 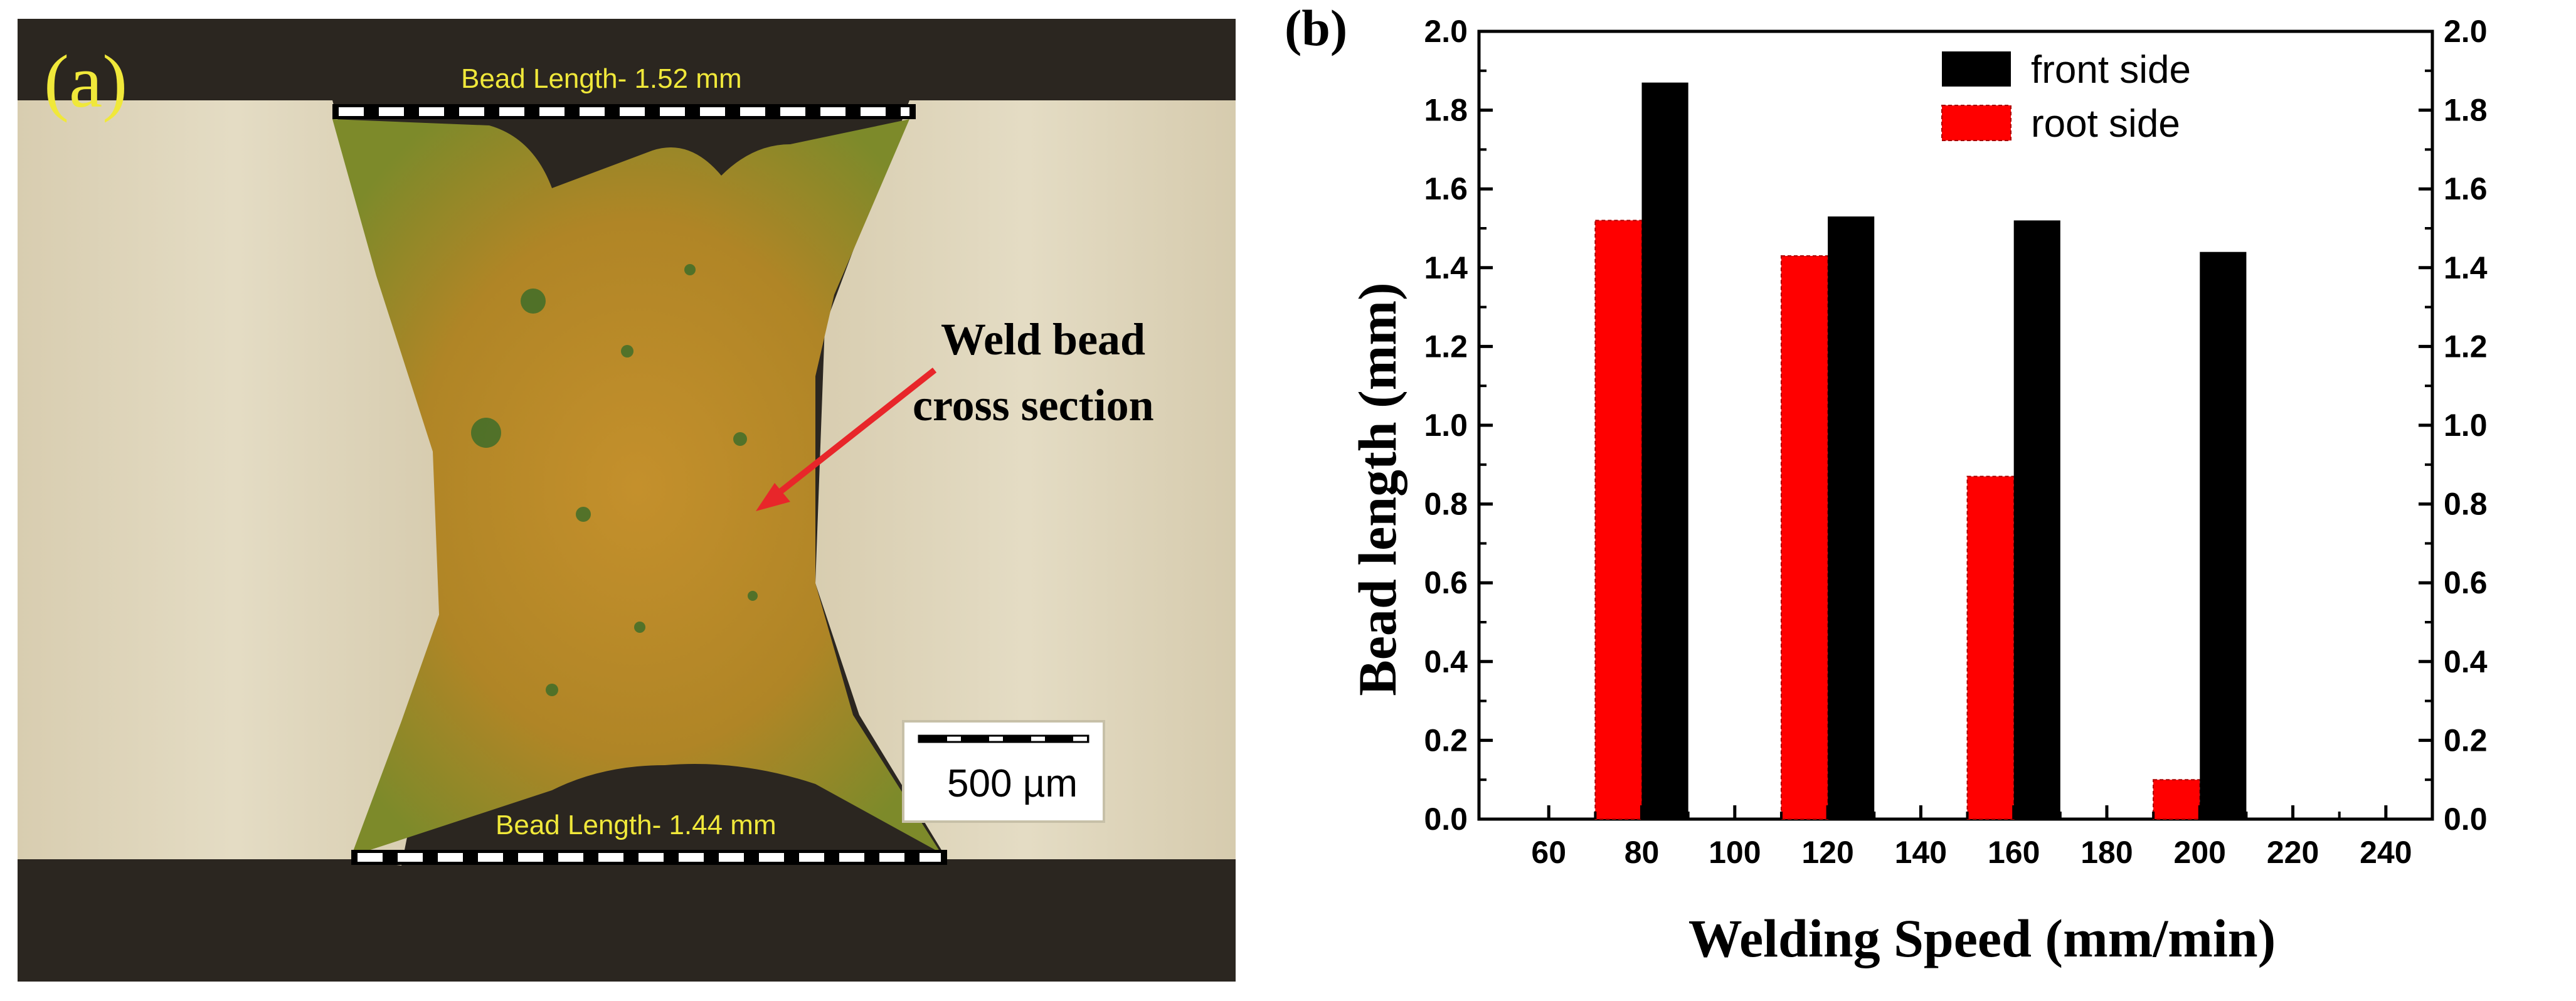 What do you see at coordinates (1446, 346) in the screenshot?
I see `y-tick-label-left: 1.2` at bounding box center [1446, 346].